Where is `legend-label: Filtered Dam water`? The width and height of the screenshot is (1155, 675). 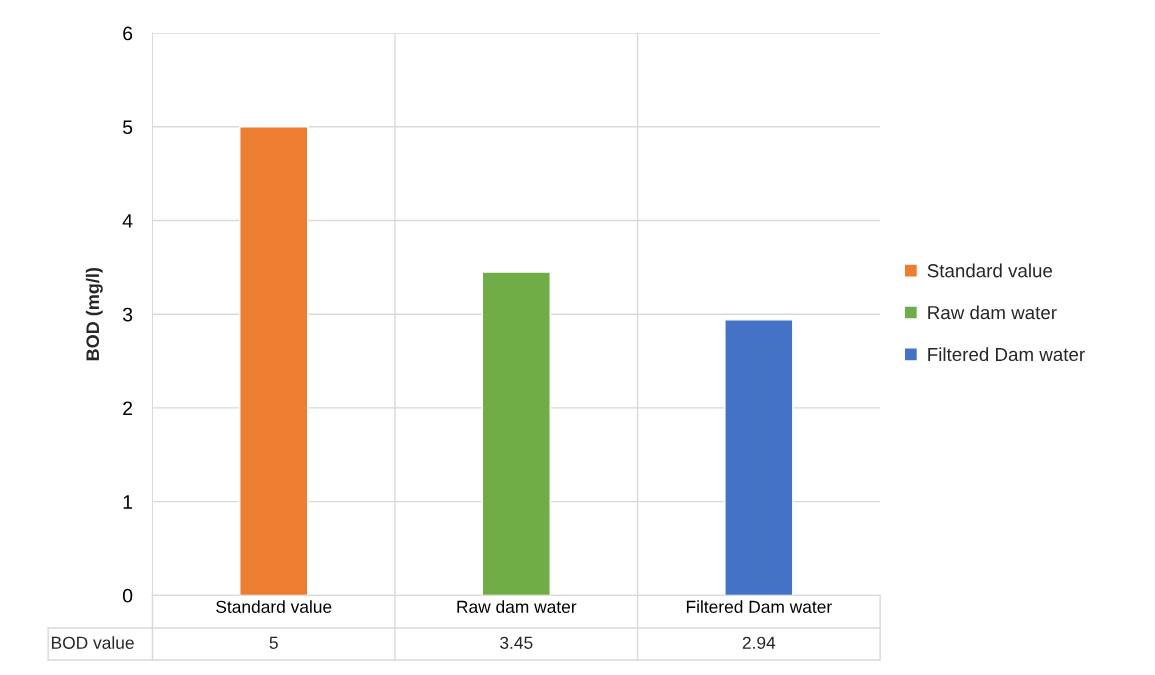
legend-label: Filtered Dam water is located at coordinates (1006, 354).